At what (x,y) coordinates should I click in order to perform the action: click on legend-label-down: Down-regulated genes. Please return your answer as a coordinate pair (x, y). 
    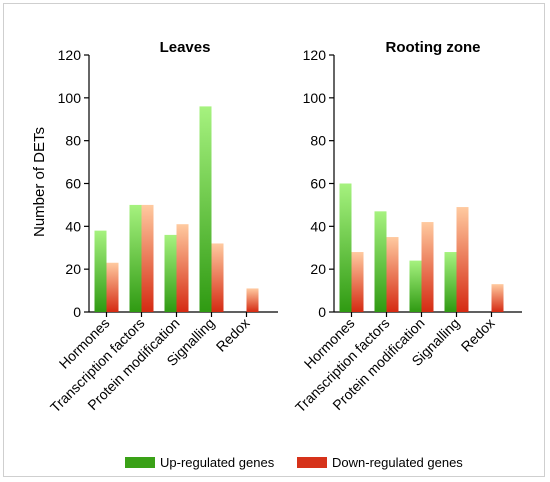
    Looking at the image, I should click on (397, 462).